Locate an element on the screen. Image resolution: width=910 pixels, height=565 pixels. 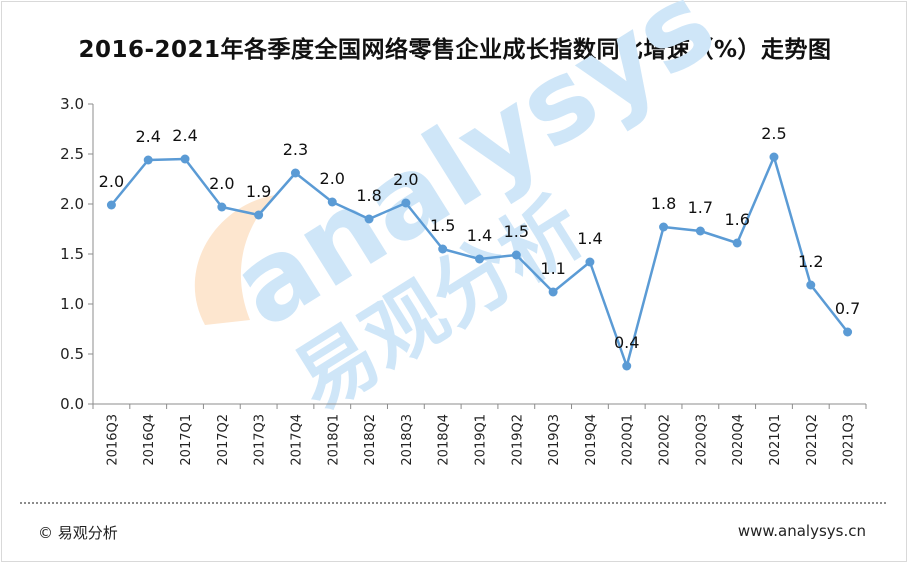
source-url: www.analysys.cn is located at coordinates (801, 531).